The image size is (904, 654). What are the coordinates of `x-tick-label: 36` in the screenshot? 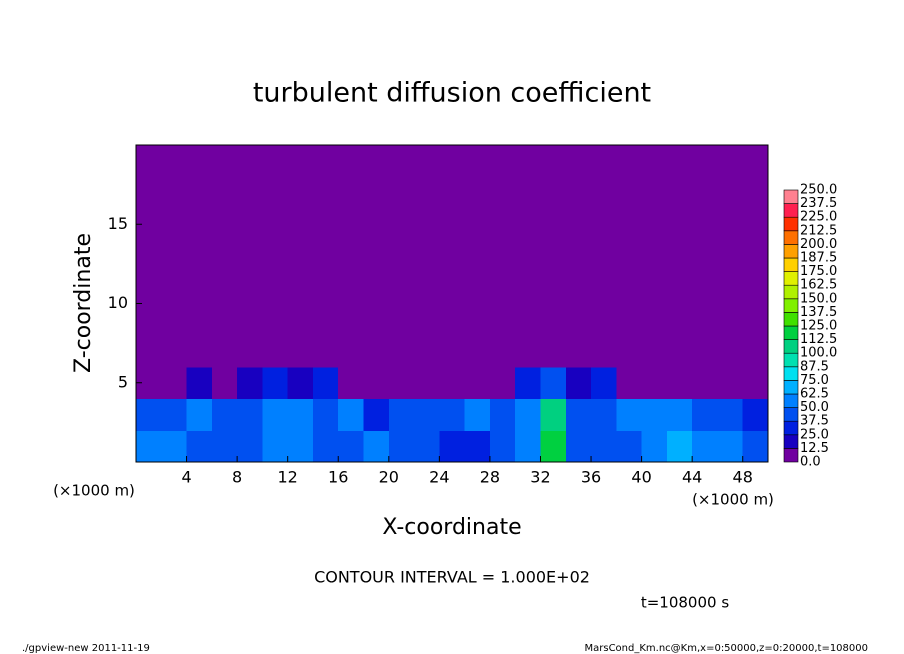 It's located at (591, 477).